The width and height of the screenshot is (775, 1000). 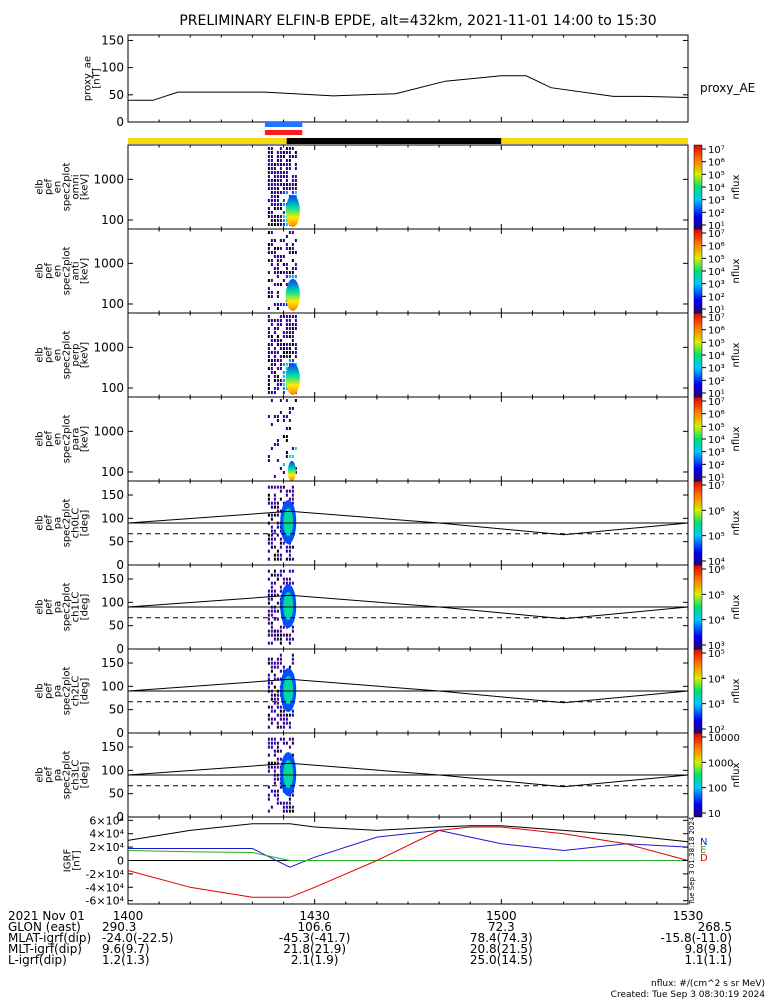 What do you see at coordinates (108, 431) in the screenshot?
I see `spectrogram-y-tick-label: 1000` at bounding box center [108, 431].